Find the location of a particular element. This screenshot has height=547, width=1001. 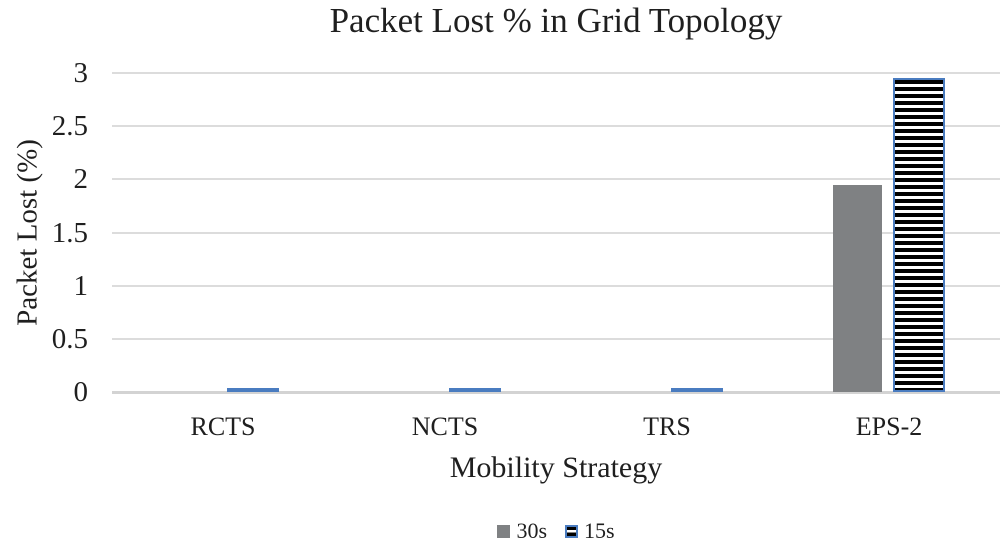

legend-swatch-15s-icon is located at coordinates (571, 531).